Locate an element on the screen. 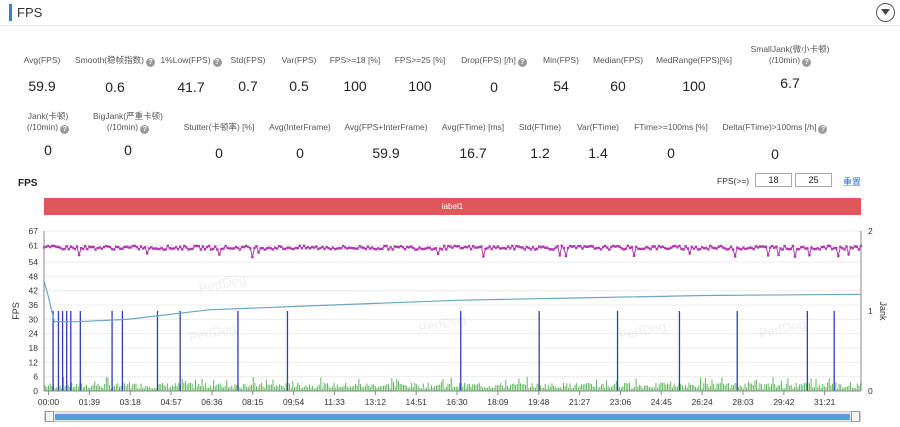  metric-metrics_row2-2: Stutter(卡顿率) [%] 0 is located at coordinates (219, 141).